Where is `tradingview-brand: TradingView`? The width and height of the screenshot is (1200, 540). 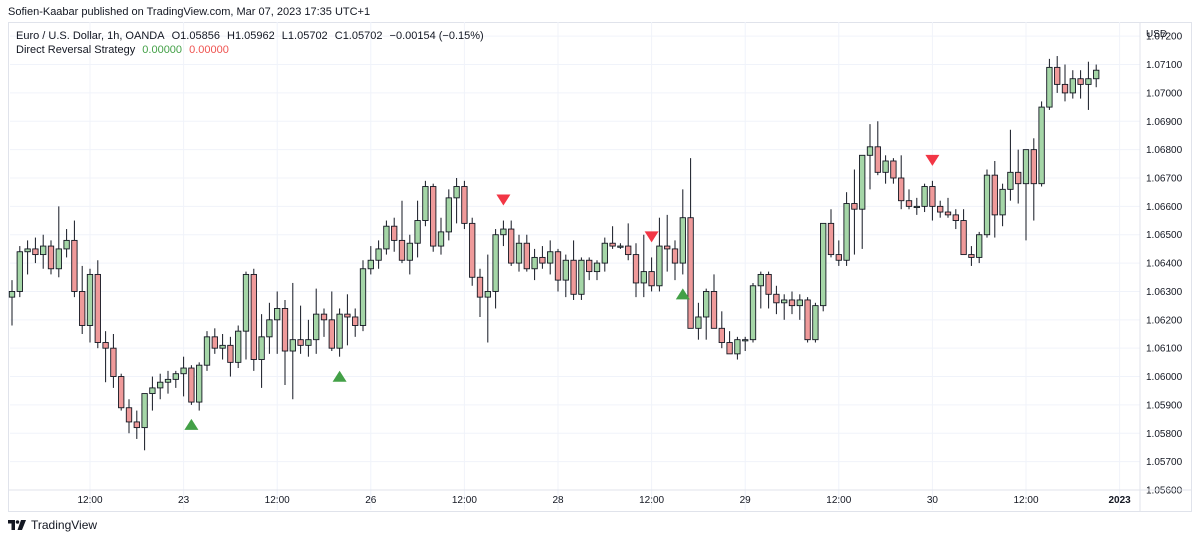 tradingview-brand: TradingView is located at coordinates (64, 525).